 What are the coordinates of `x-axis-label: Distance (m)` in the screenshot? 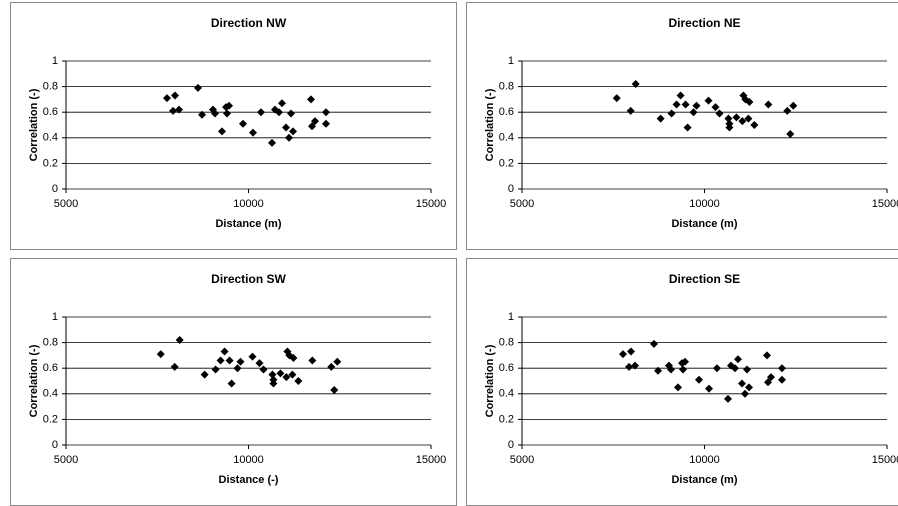 It's located at (704, 224).